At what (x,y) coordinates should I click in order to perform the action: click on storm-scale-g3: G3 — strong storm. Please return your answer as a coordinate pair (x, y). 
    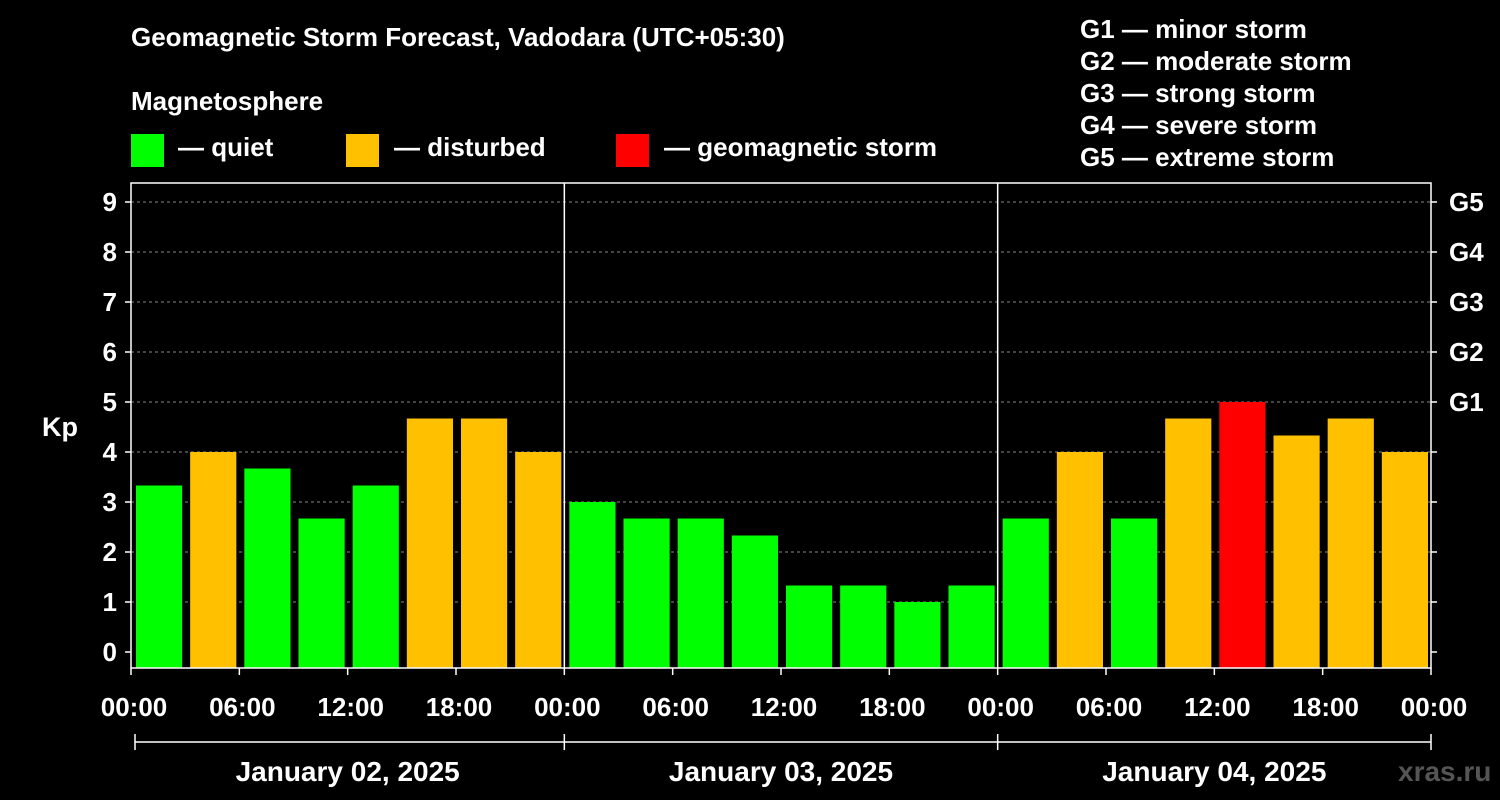
    Looking at the image, I should click on (1198, 93).